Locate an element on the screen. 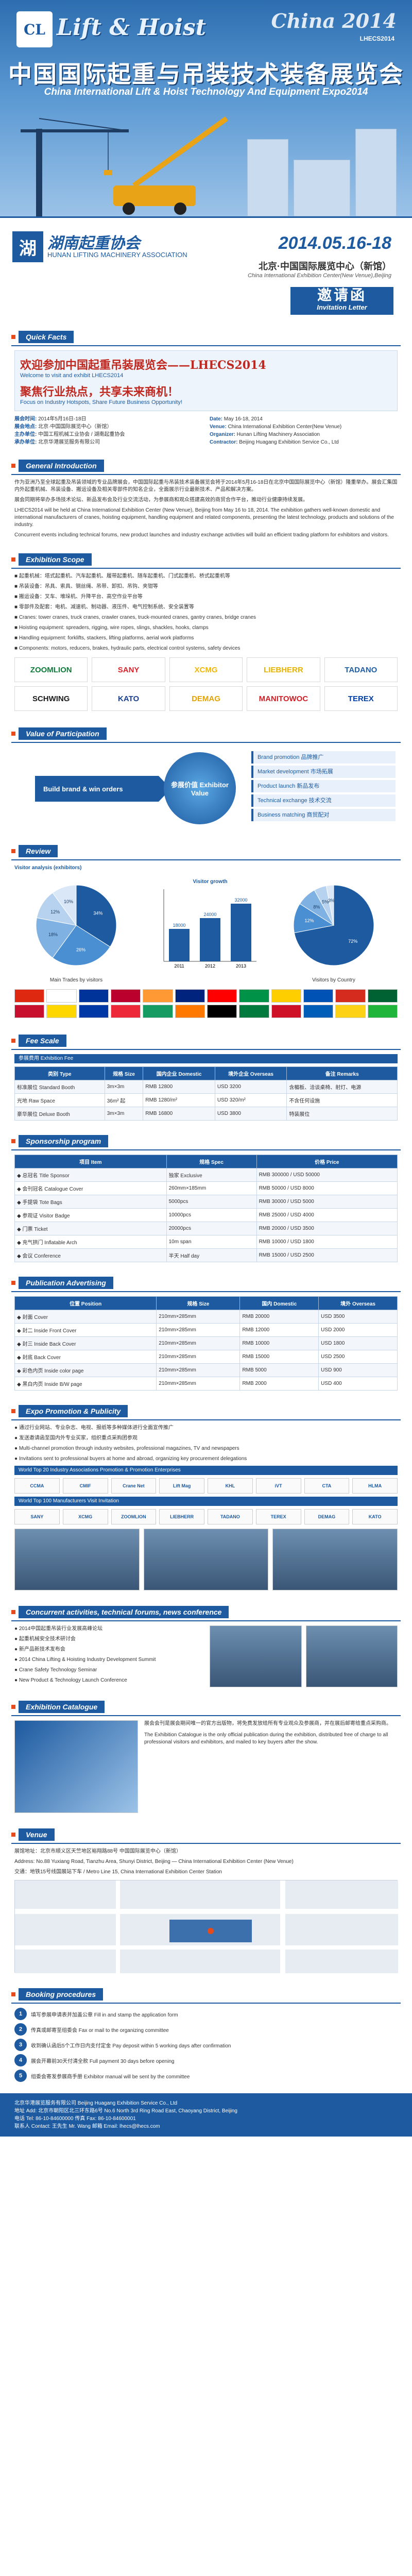  section-title: Booking procedures is located at coordinates (61, 1994).